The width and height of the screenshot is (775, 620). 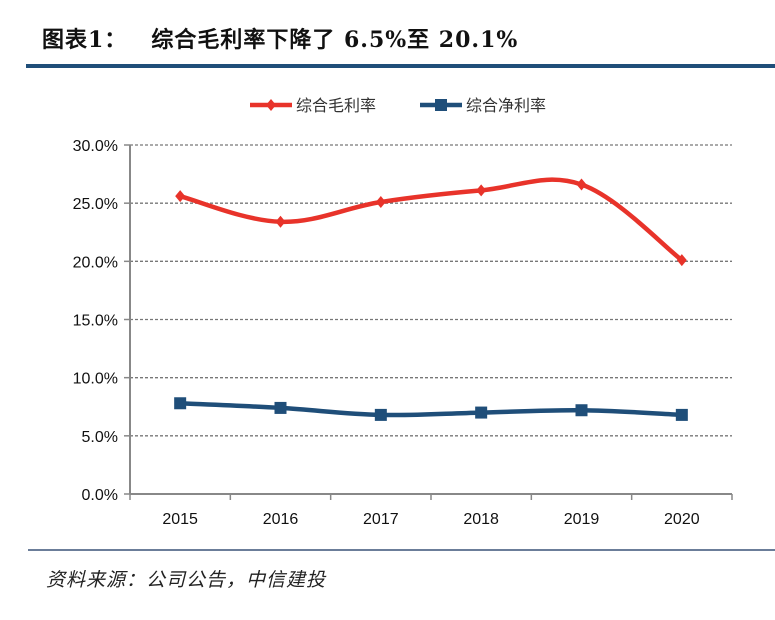 I want to click on legend-item: 综合毛利率, so click(x=313, y=105).